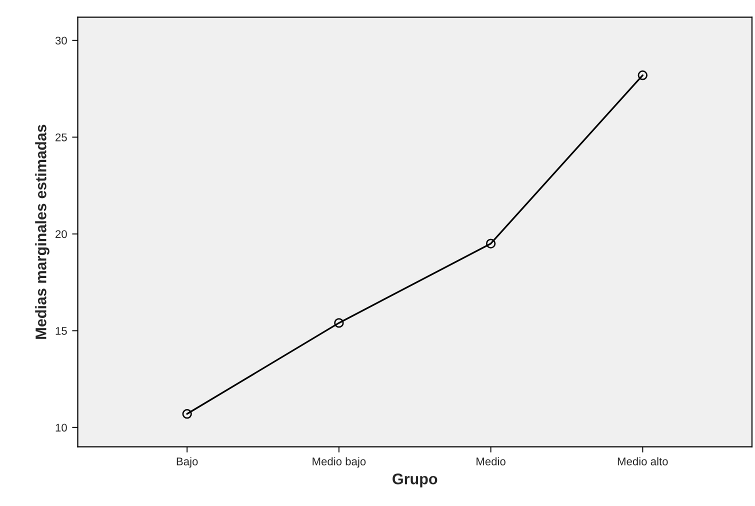  What do you see at coordinates (61, 331) in the screenshot?
I see `y-tick-label: 15` at bounding box center [61, 331].